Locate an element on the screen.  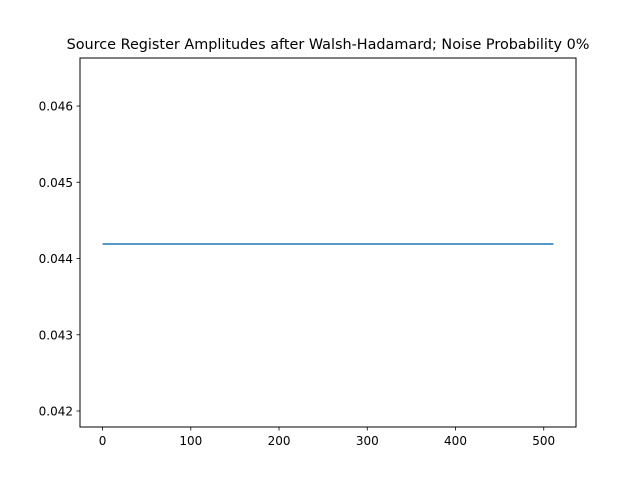
y-axis: 0.042 0.043 0.044 0.045 0.046 is located at coordinates (59, 259).